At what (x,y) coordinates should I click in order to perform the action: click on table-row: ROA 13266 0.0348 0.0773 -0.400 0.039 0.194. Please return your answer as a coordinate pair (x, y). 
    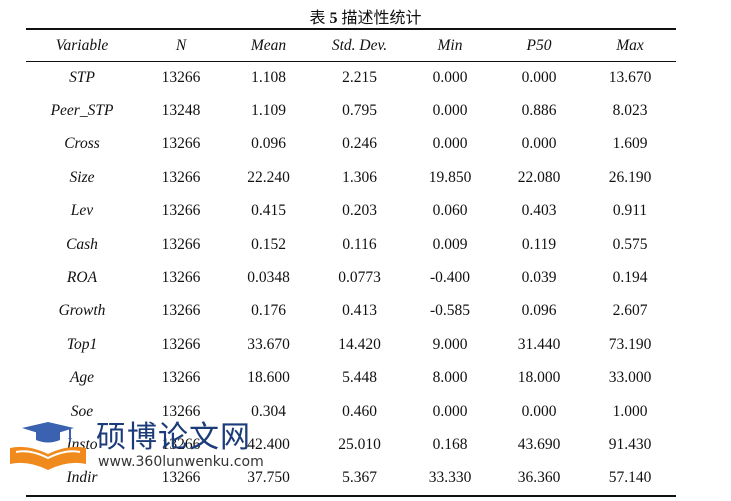
    Looking at the image, I should click on (351, 277).